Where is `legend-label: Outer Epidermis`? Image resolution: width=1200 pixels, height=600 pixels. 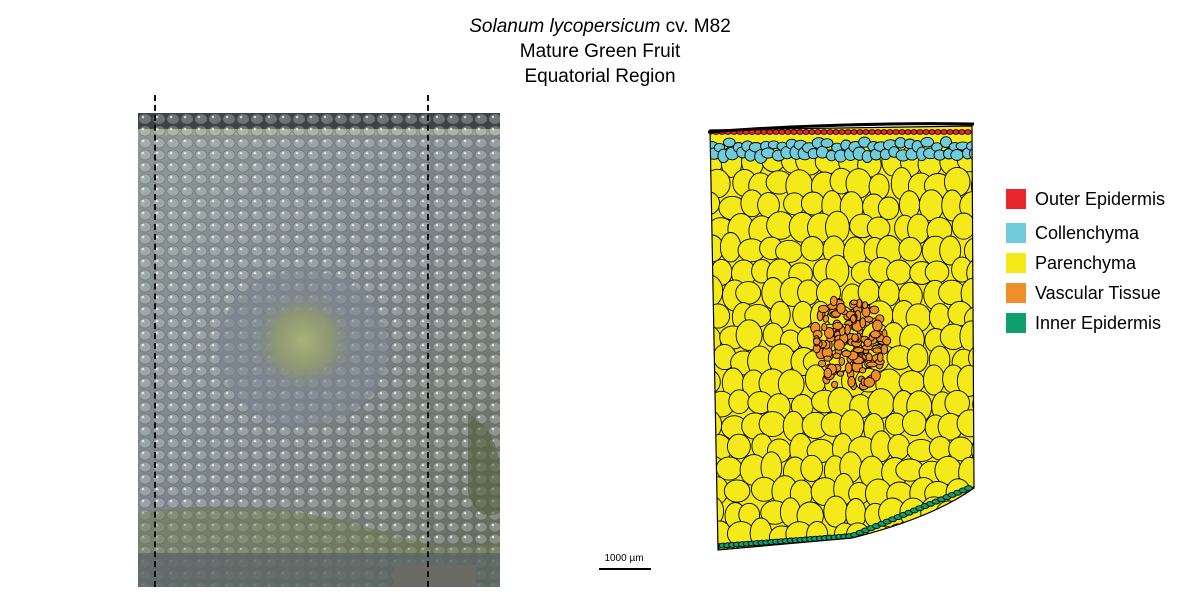 legend-label: Outer Epidermis is located at coordinates (1100, 199).